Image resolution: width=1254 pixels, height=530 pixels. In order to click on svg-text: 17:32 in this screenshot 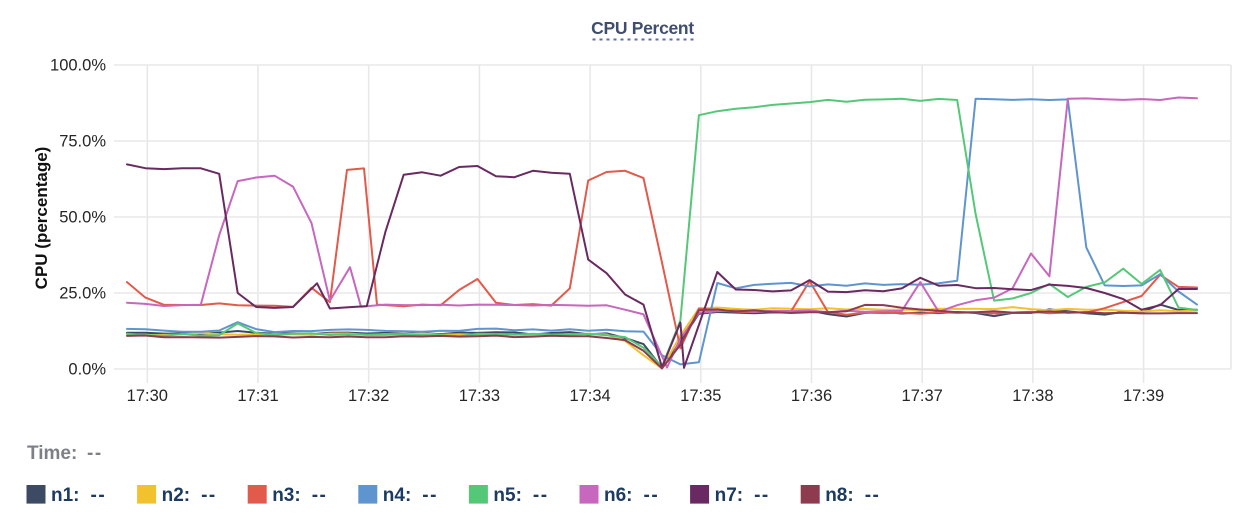, I will do `click(368, 396)`.